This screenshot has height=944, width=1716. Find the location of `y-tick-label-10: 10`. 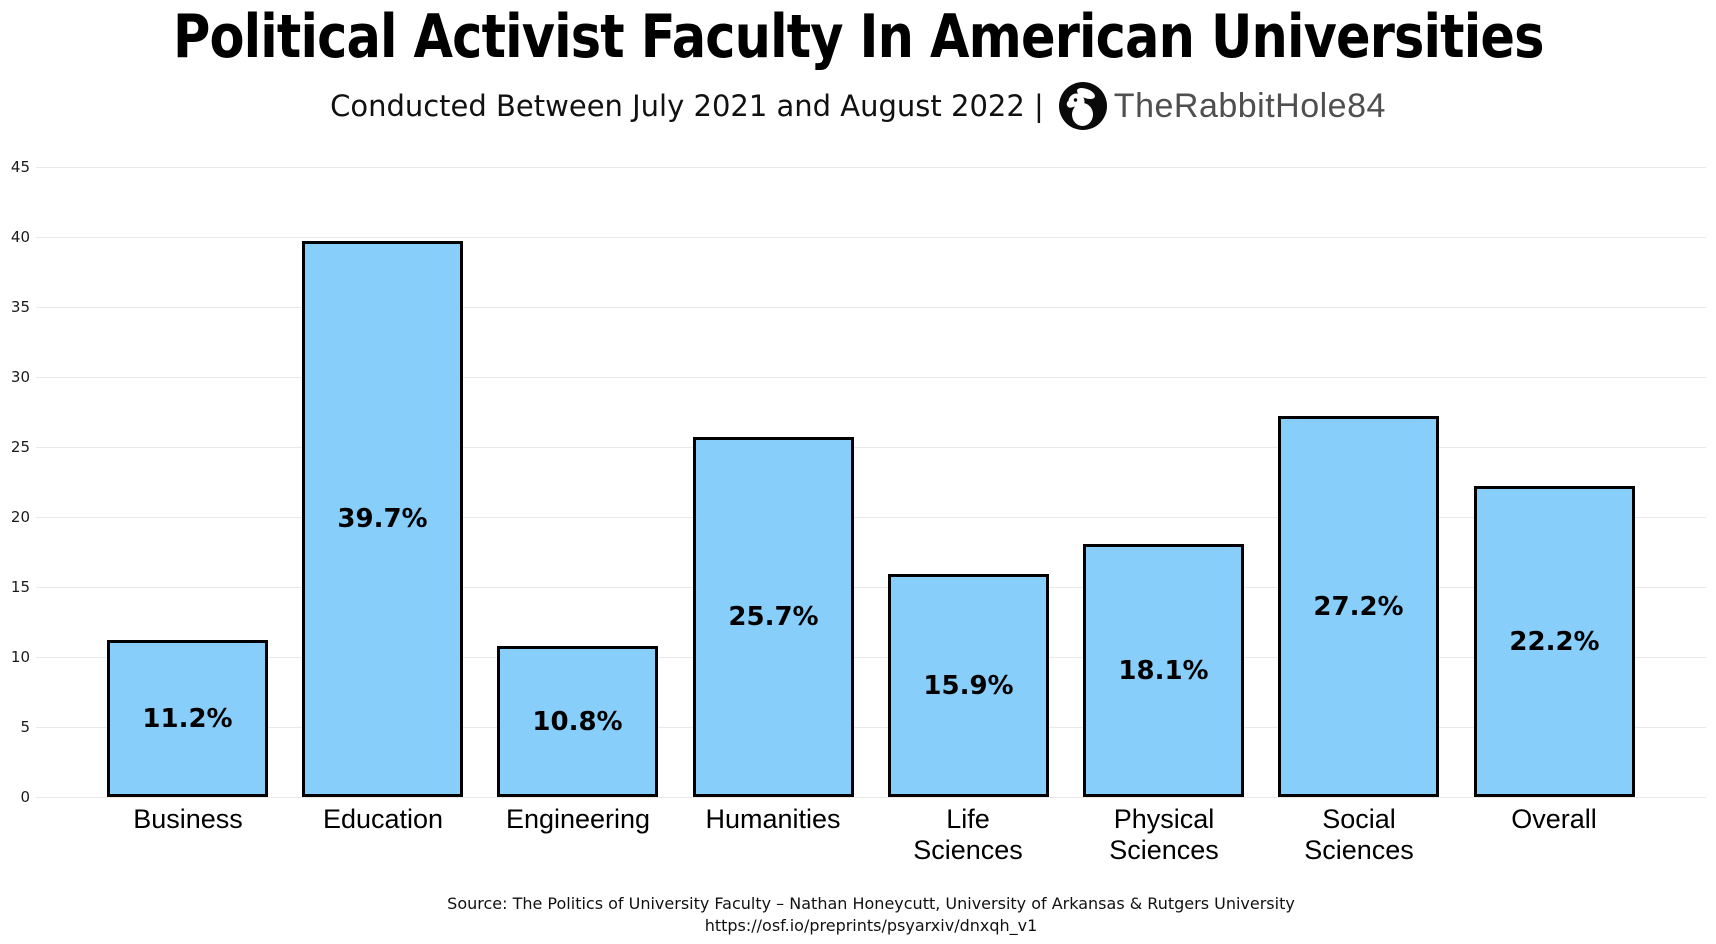

y-tick-label-10: 10 is located at coordinates (20, 657).